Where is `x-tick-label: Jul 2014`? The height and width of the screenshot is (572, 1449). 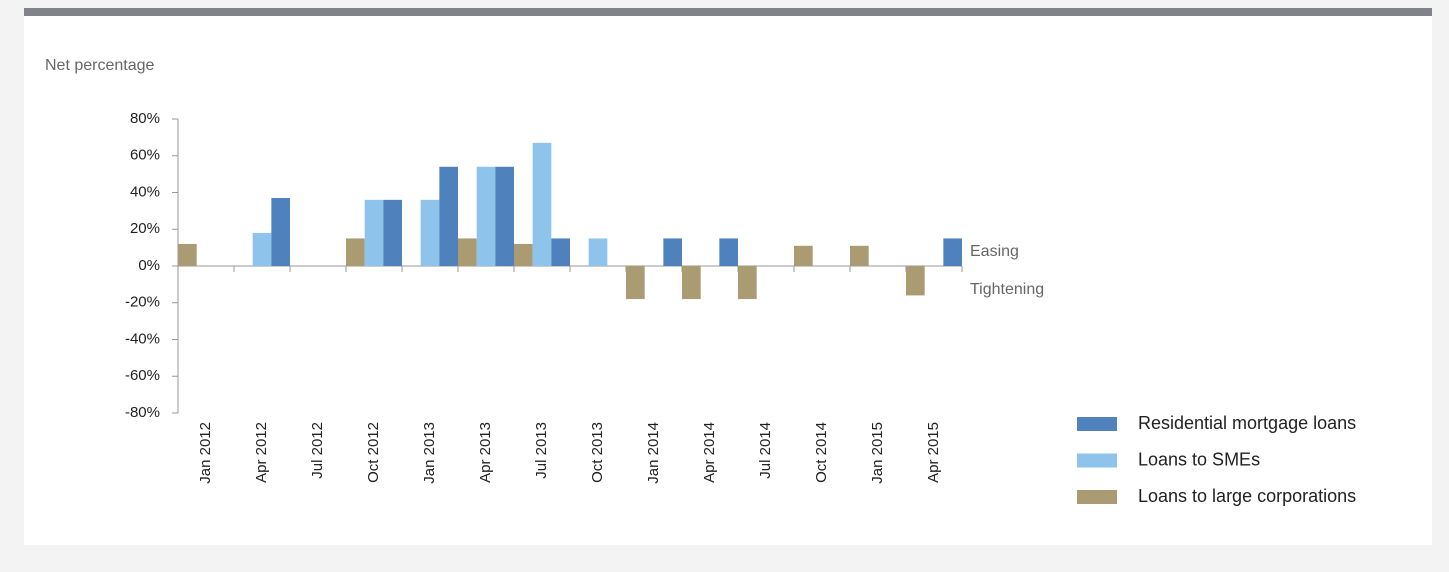
x-tick-label: Jul 2014 is located at coordinates (765, 450).